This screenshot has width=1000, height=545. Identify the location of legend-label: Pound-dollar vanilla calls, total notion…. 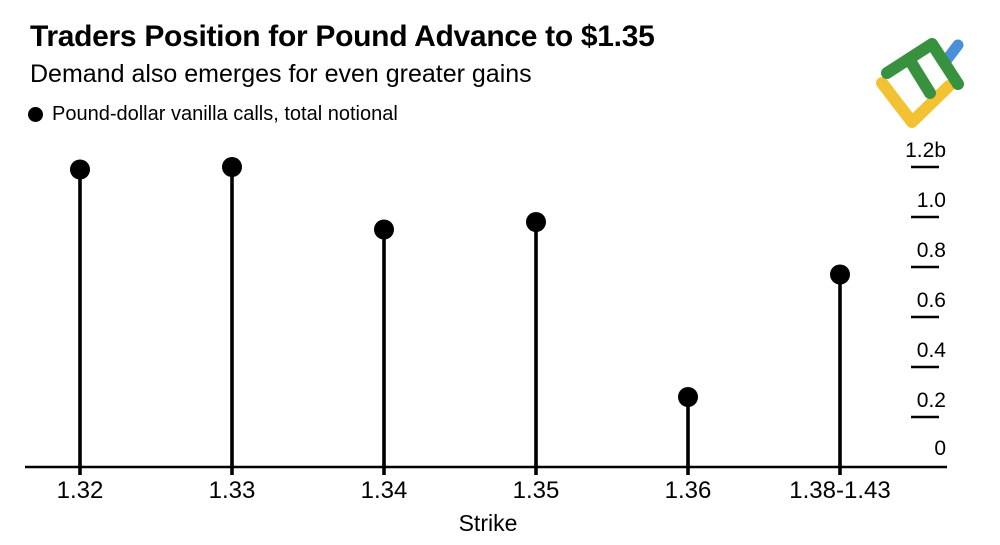
(225, 114).